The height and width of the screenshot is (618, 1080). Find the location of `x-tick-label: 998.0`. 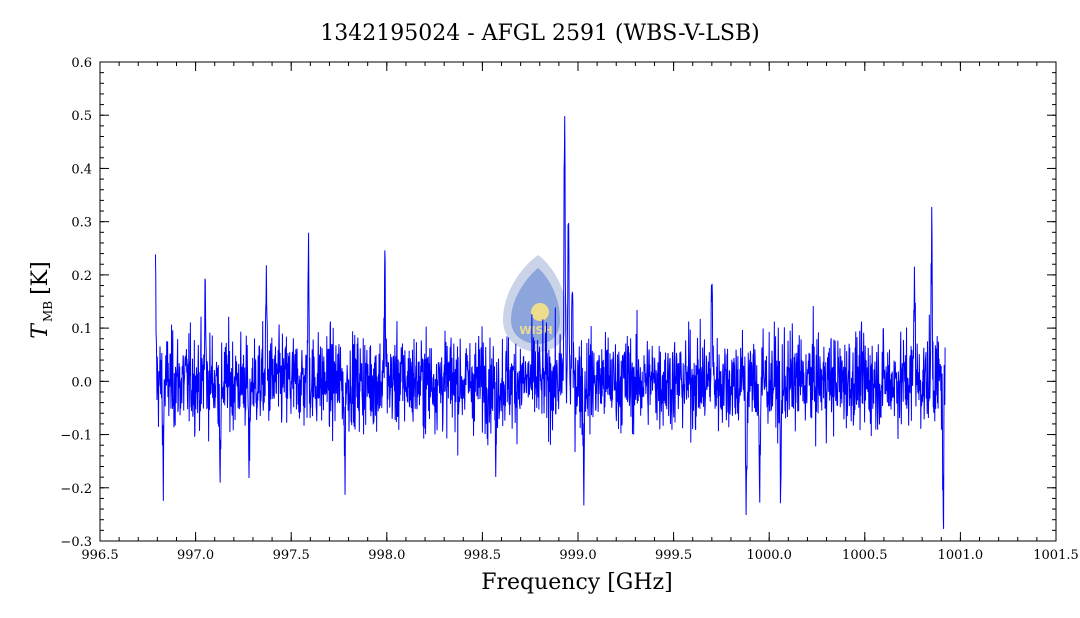

x-tick-label: 998.0 is located at coordinates (386, 555).